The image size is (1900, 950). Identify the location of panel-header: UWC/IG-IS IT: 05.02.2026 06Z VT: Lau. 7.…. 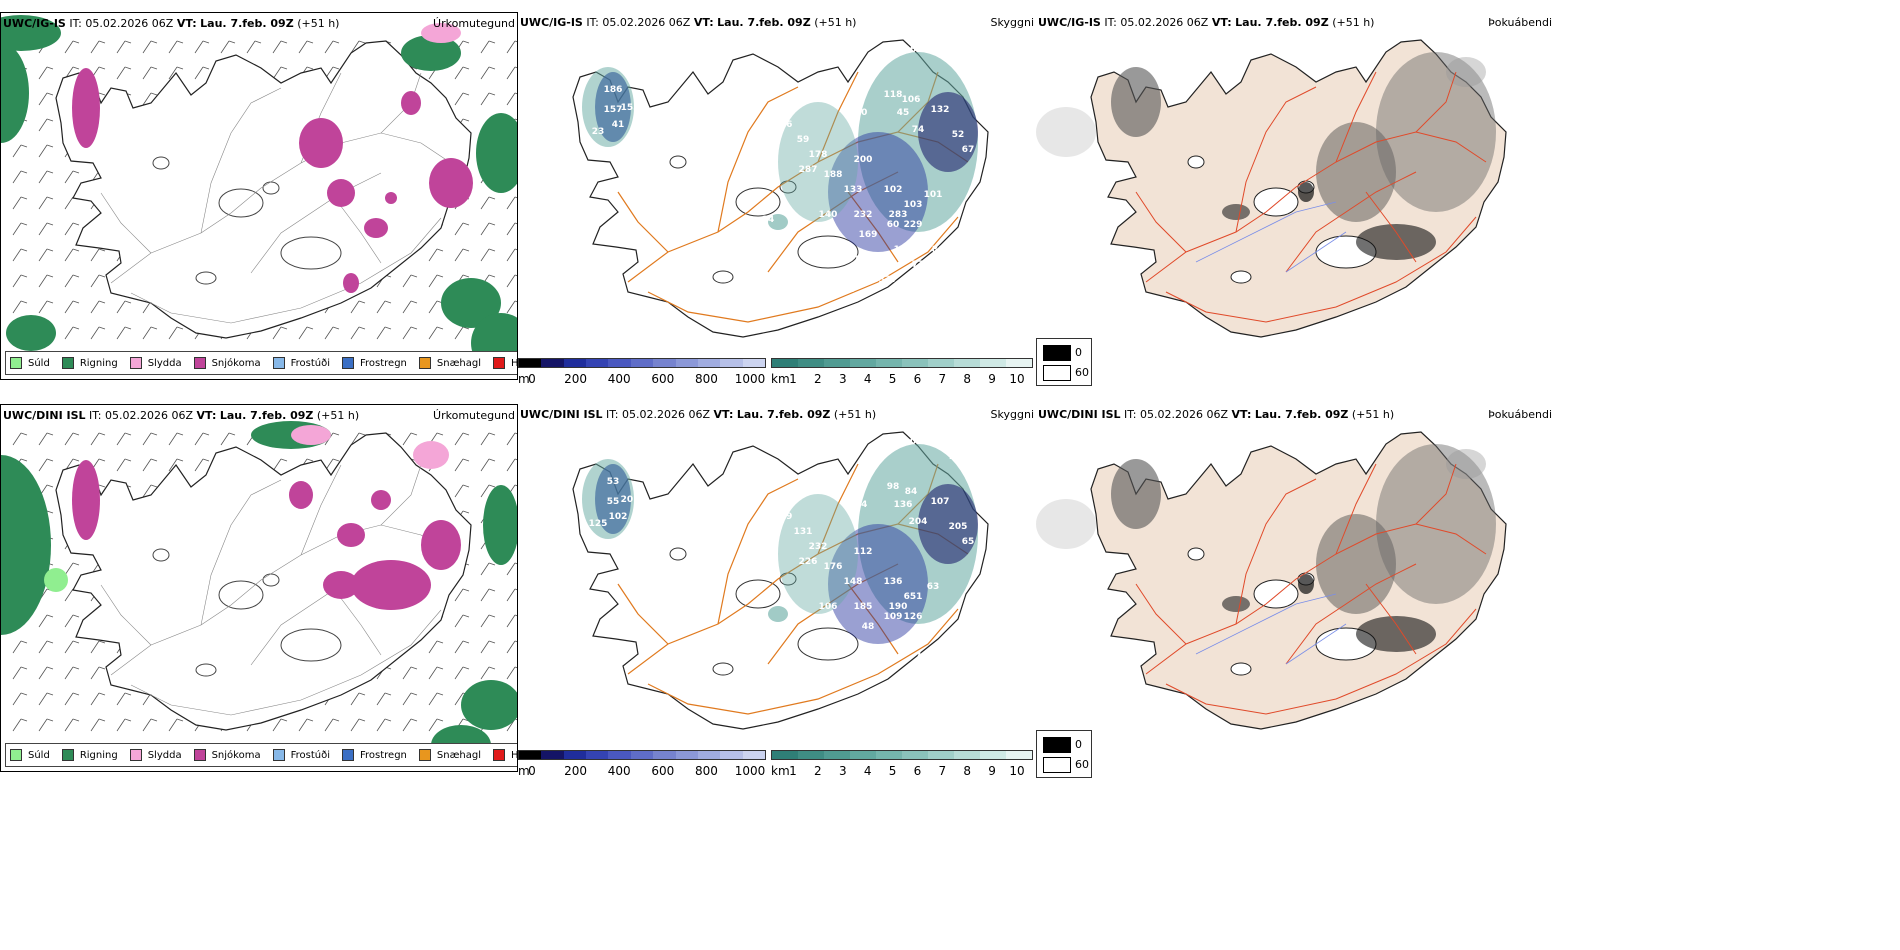
(171, 23).